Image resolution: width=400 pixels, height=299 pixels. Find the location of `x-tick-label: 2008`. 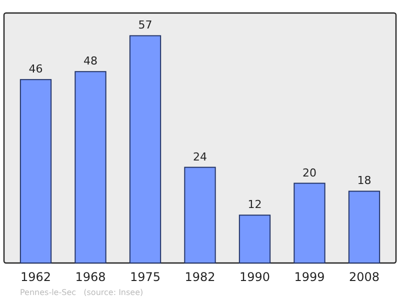

x-tick-label: 2008 is located at coordinates (364, 277).